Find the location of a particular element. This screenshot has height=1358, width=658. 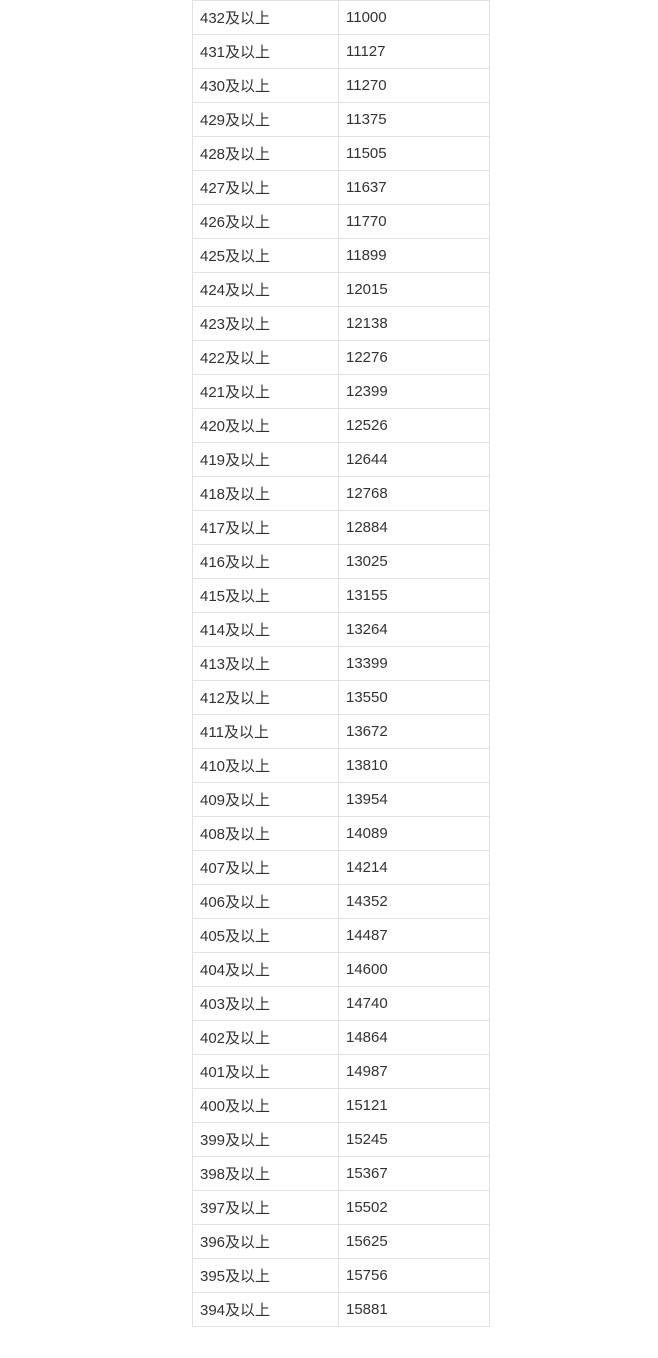

score-range-cell: 407及以上 is located at coordinates (265, 867).